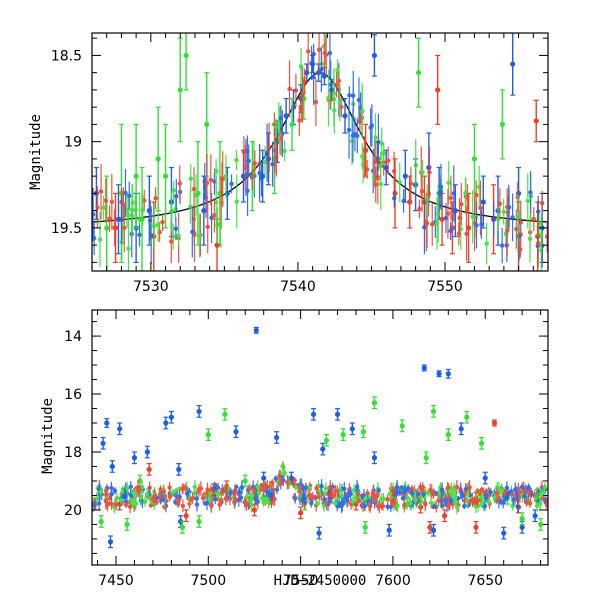  What do you see at coordinates (73, 511) in the screenshot?
I see `y-tick-label: 20` at bounding box center [73, 511].